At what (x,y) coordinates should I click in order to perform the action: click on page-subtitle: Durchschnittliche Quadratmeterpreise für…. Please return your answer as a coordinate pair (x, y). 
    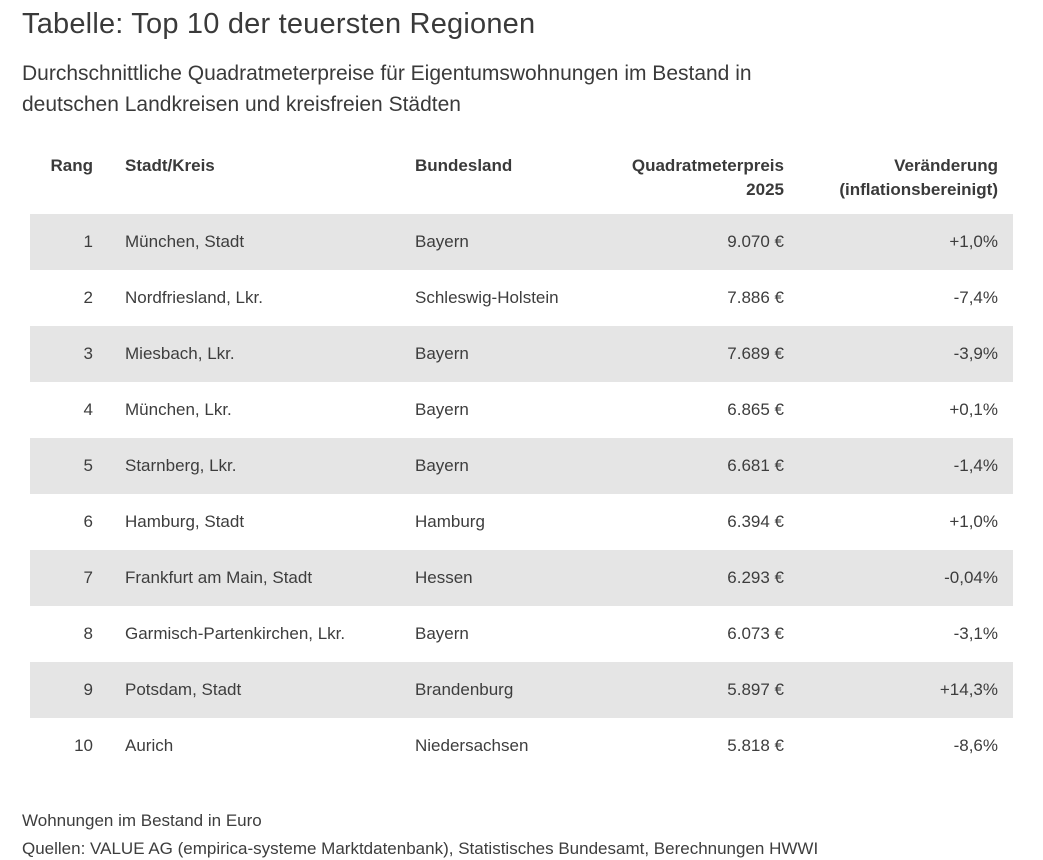
    Looking at the image, I should click on (517, 89).